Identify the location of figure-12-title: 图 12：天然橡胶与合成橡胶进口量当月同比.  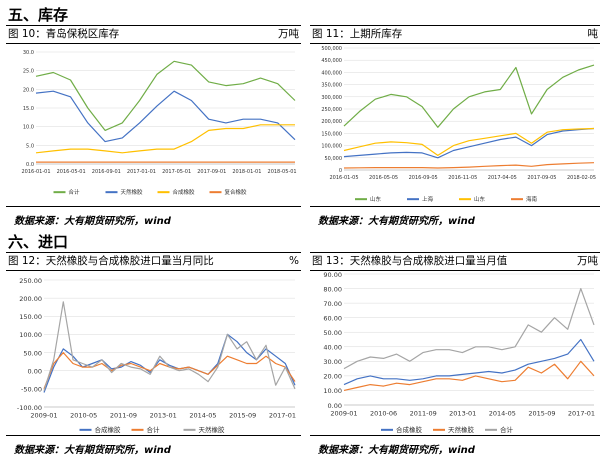
(111, 261).